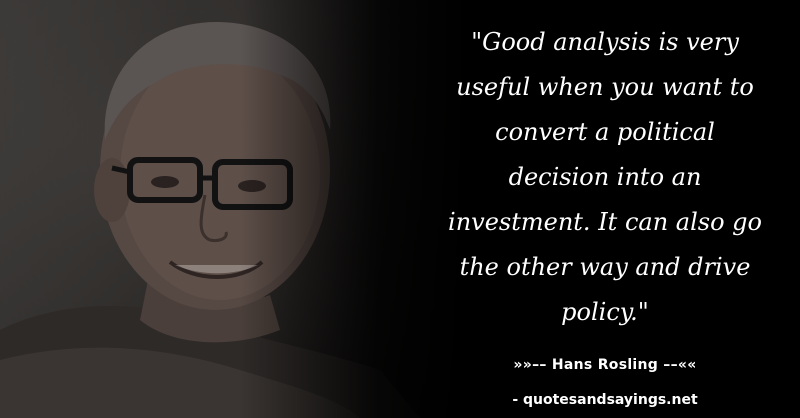 The width and height of the screenshot is (800, 418). What do you see at coordinates (605, 87) in the screenshot?
I see `quote-line: useful when you want to` at bounding box center [605, 87].